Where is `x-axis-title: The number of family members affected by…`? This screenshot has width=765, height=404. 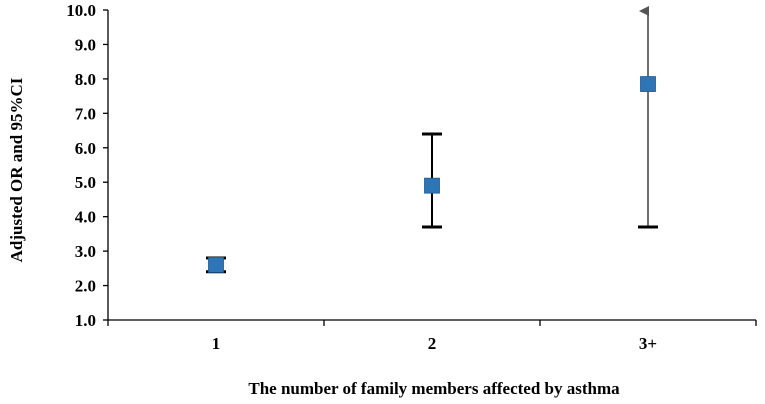 x-axis-title: The number of family members affected by… is located at coordinates (434, 388).